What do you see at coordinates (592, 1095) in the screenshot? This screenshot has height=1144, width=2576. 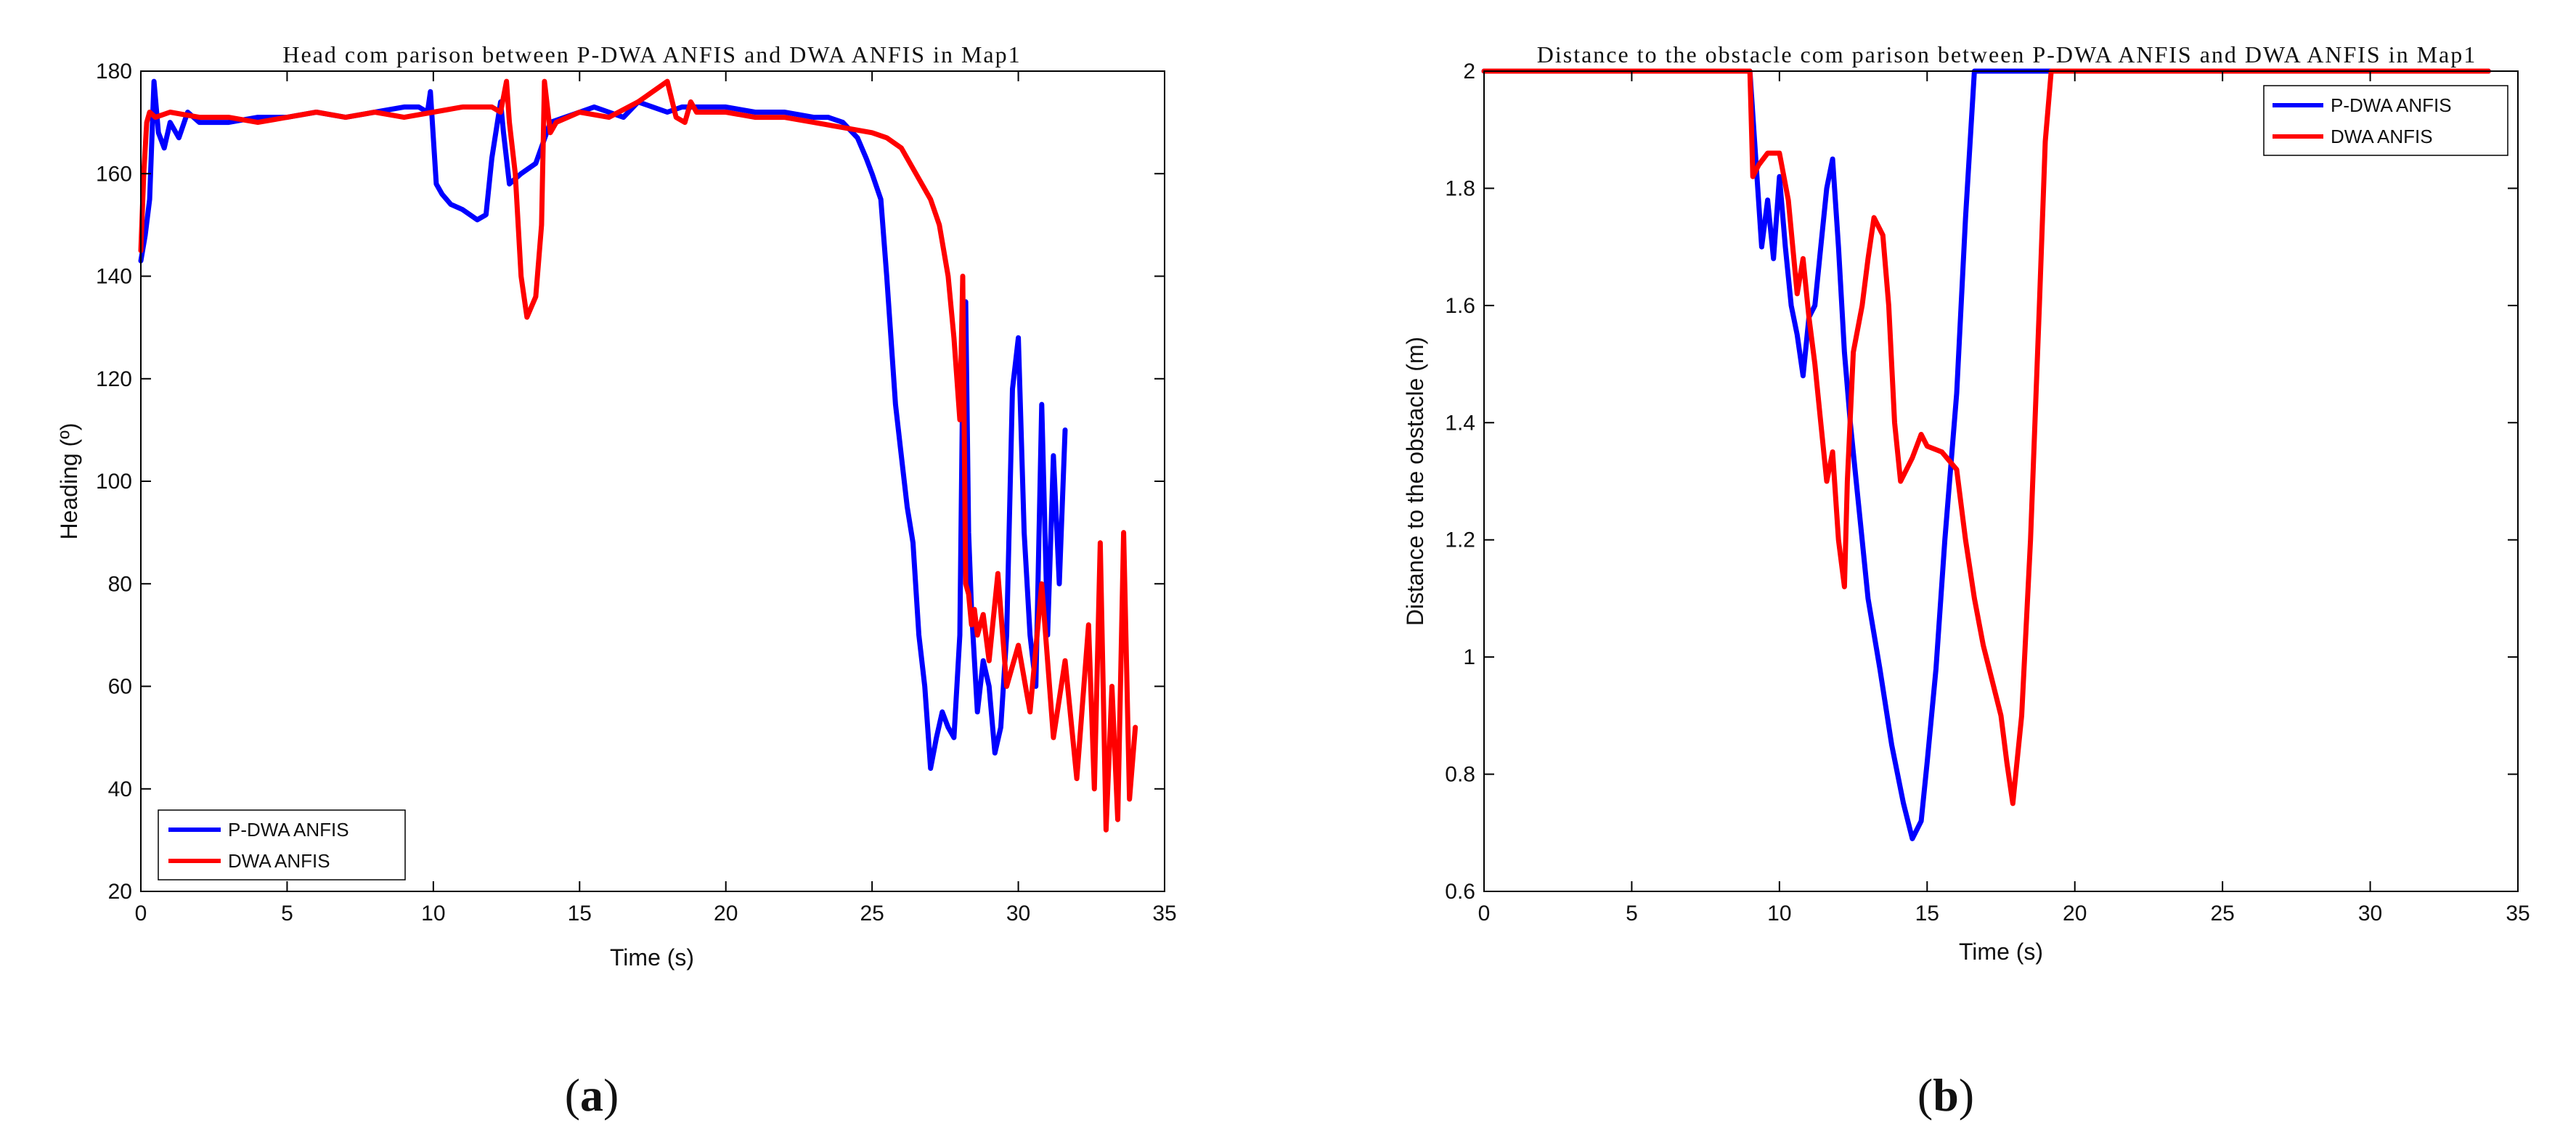 I see `panel-label: (a)` at bounding box center [592, 1095].